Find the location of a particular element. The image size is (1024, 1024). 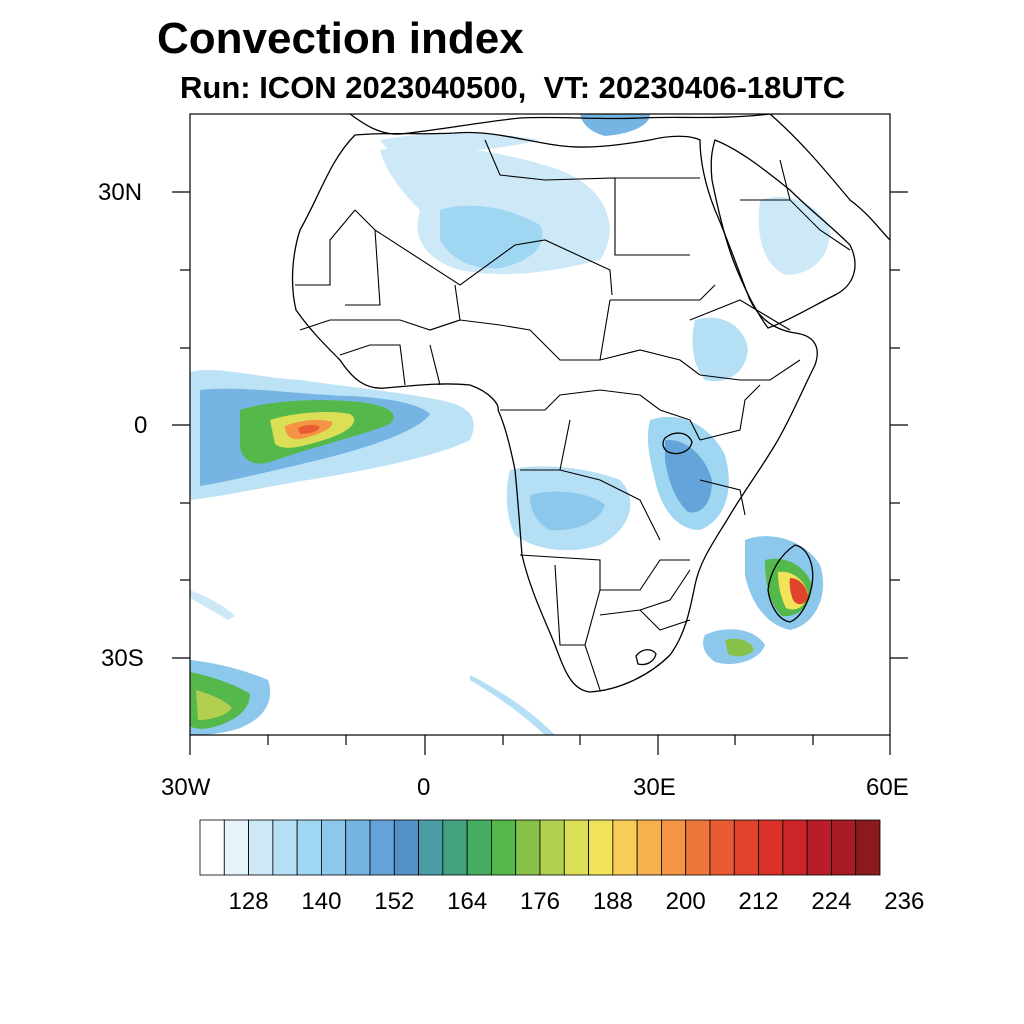

colorbar-label: 224 is located at coordinates (831, 901).